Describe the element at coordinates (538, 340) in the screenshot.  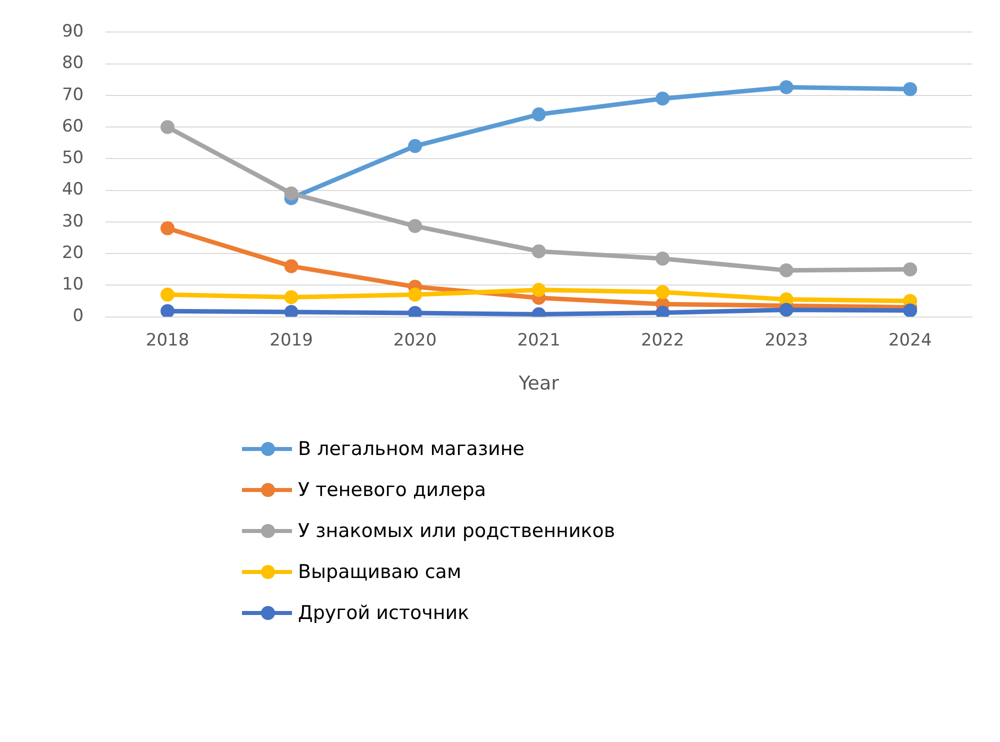
I see `x-tick-label: 2021` at that location.